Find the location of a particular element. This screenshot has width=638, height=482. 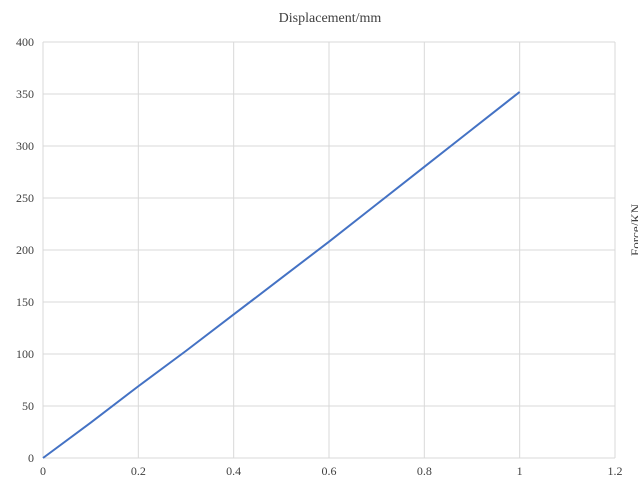

x-tick-labels: 0 0.2 0.4 0.6 0.8 1 1.2 is located at coordinates (331, 471).